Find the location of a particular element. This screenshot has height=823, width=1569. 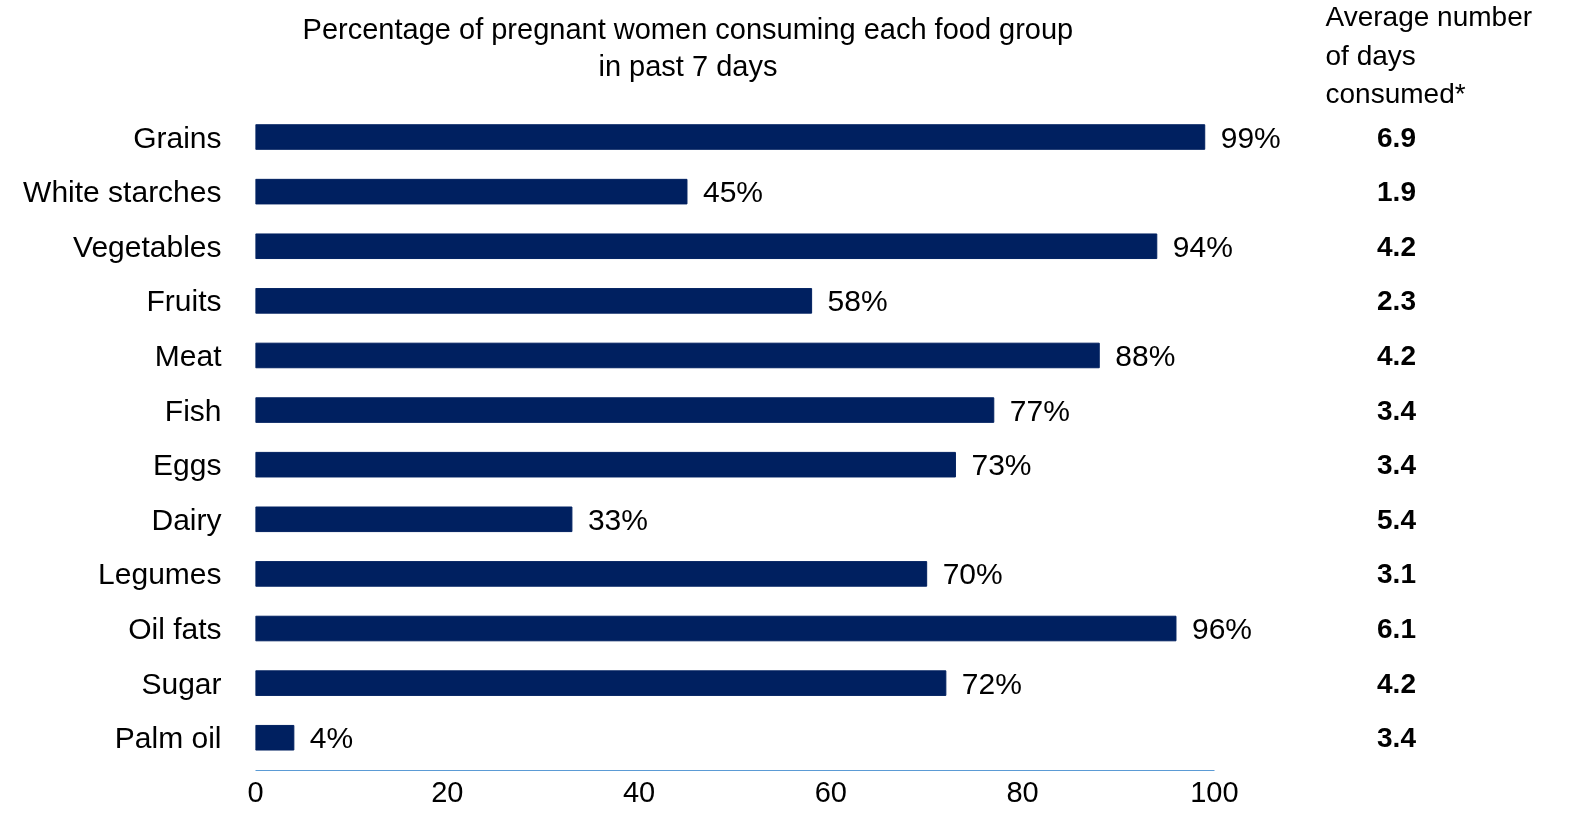

y-tick-label: Dairy is located at coordinates (186, 519).